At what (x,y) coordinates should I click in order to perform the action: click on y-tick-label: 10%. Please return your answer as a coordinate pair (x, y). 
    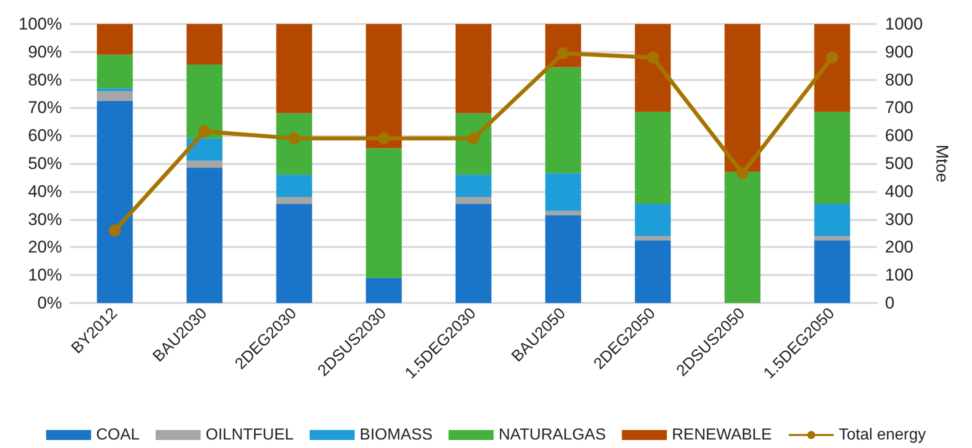
    Looking at the image, I should click on (45, 275).